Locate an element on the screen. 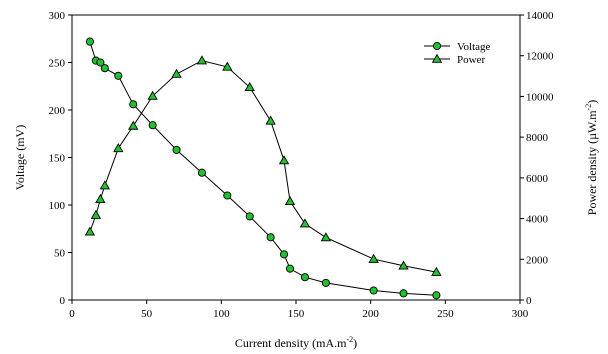  y2-tick-label: 12000 is located at coordinates (540, 57).